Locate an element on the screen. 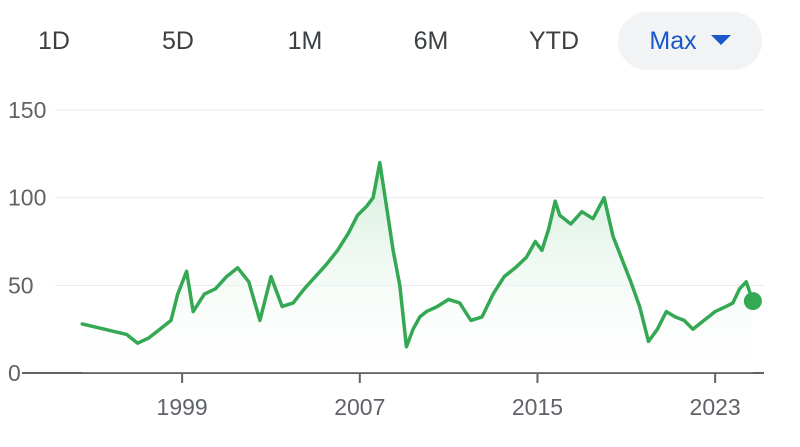 The height and width of the screenshot is (447, 800). range-button-5d: 5D is located at coordinates (178, 41).